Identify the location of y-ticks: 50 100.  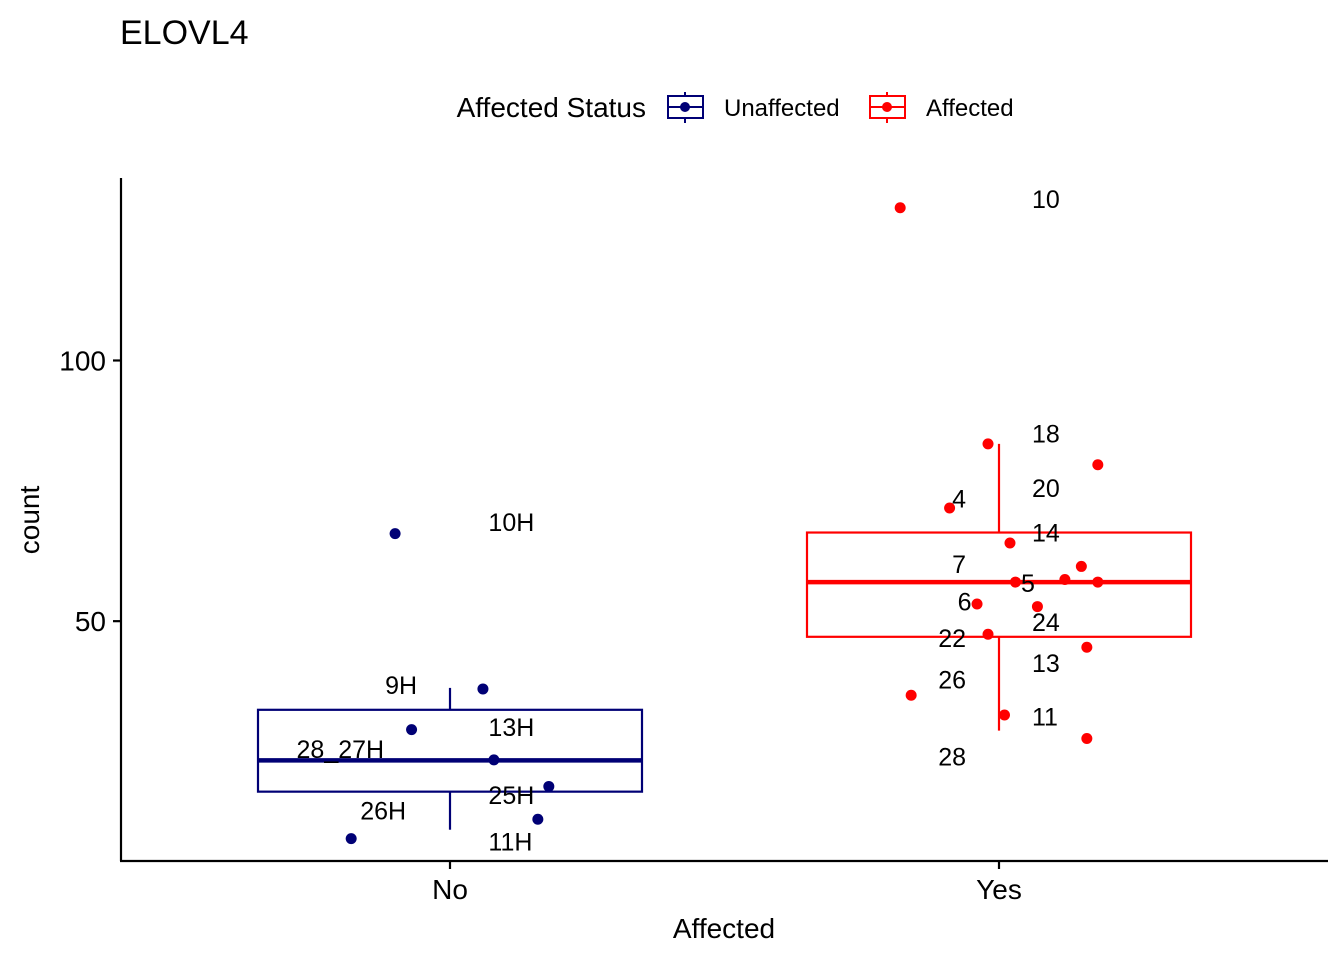
(90, 491).